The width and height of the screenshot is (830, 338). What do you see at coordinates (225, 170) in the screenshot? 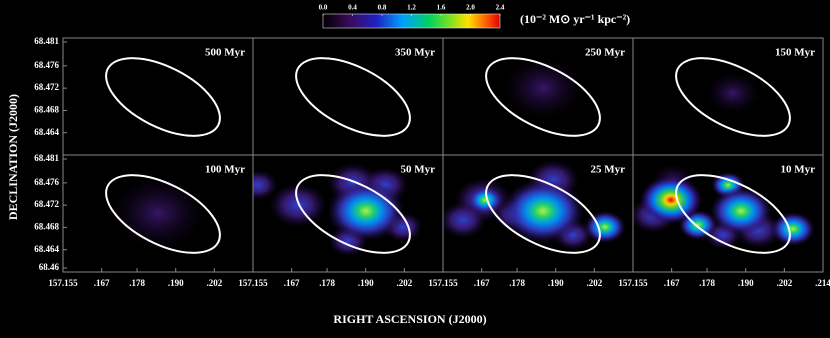
I see `panel-label: 100 Myr` at bounding box center [225, 170].